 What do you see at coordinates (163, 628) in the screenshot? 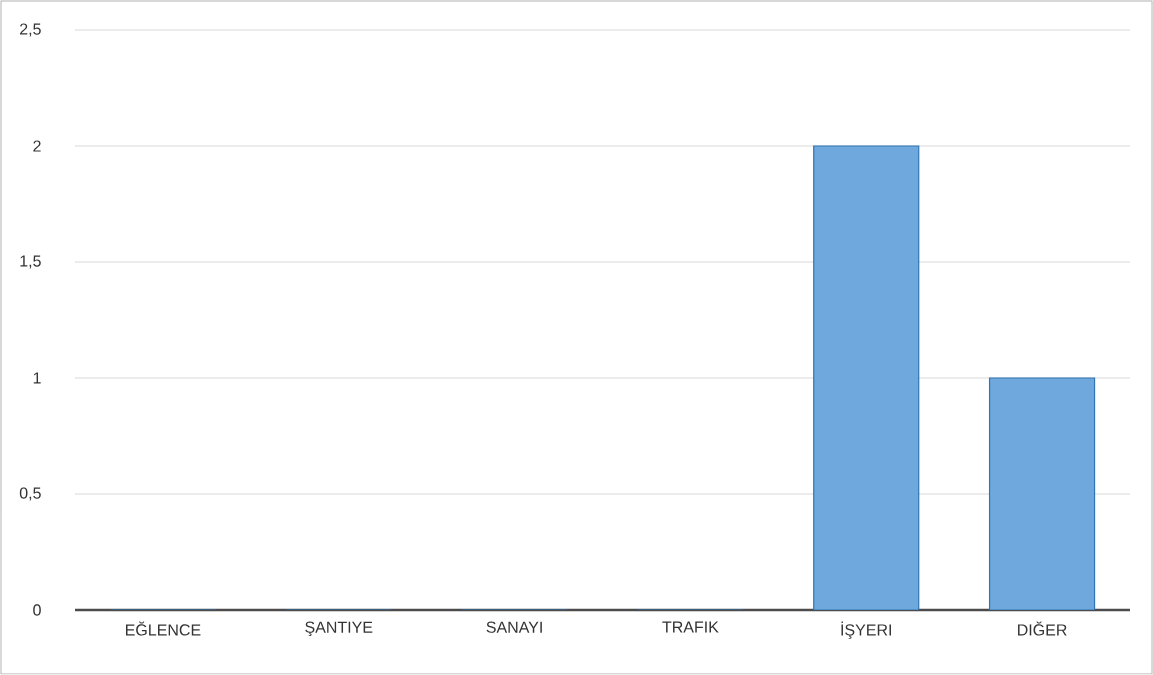
I see `x-tick-label: EĞLENCE` at bounding box center [163, 628].